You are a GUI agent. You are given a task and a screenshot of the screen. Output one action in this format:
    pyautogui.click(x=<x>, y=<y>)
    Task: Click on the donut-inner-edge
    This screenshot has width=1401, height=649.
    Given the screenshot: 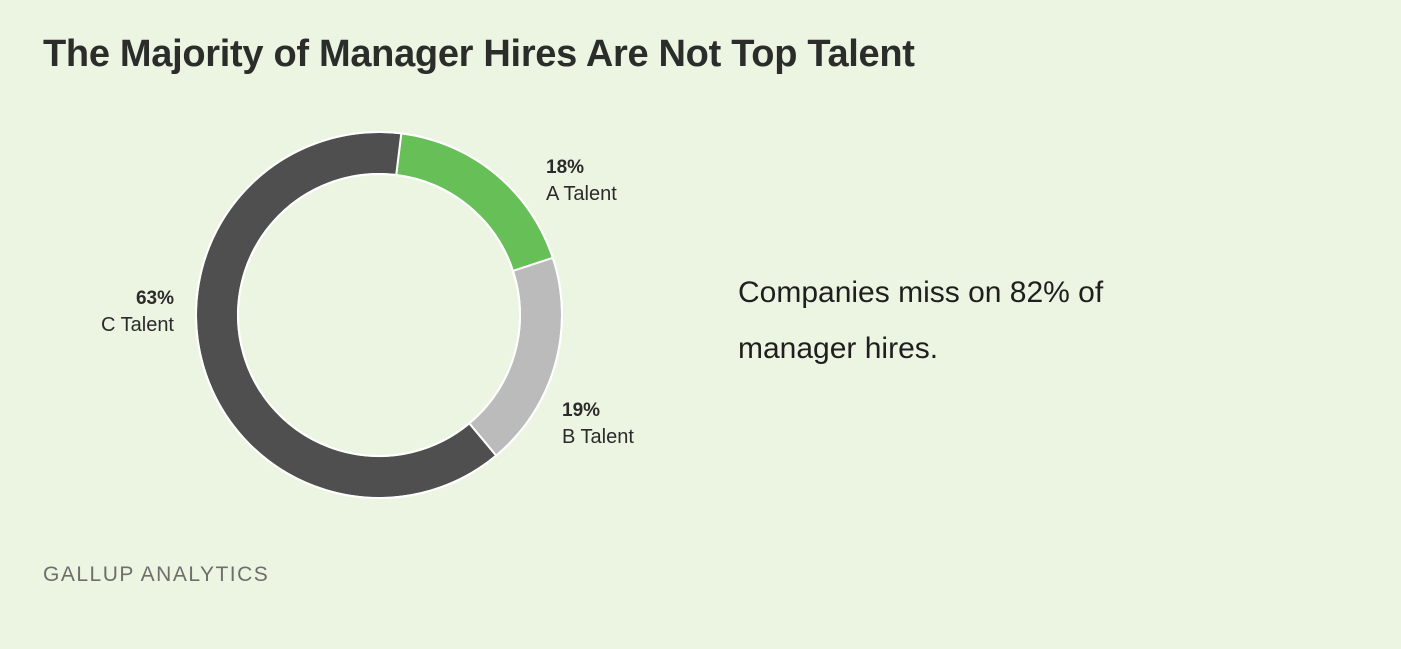 What is the action you would take?
    pyautogui.click(x=379, y=315)
    